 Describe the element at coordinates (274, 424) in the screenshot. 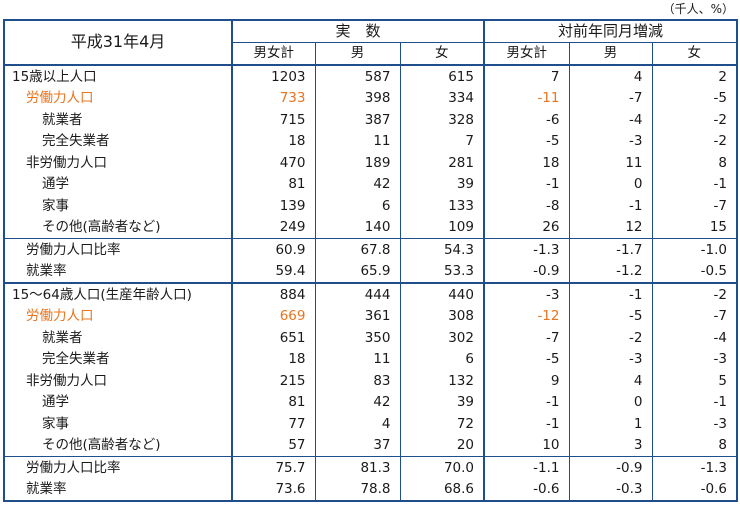

I see `table-cell: 77` at that location.